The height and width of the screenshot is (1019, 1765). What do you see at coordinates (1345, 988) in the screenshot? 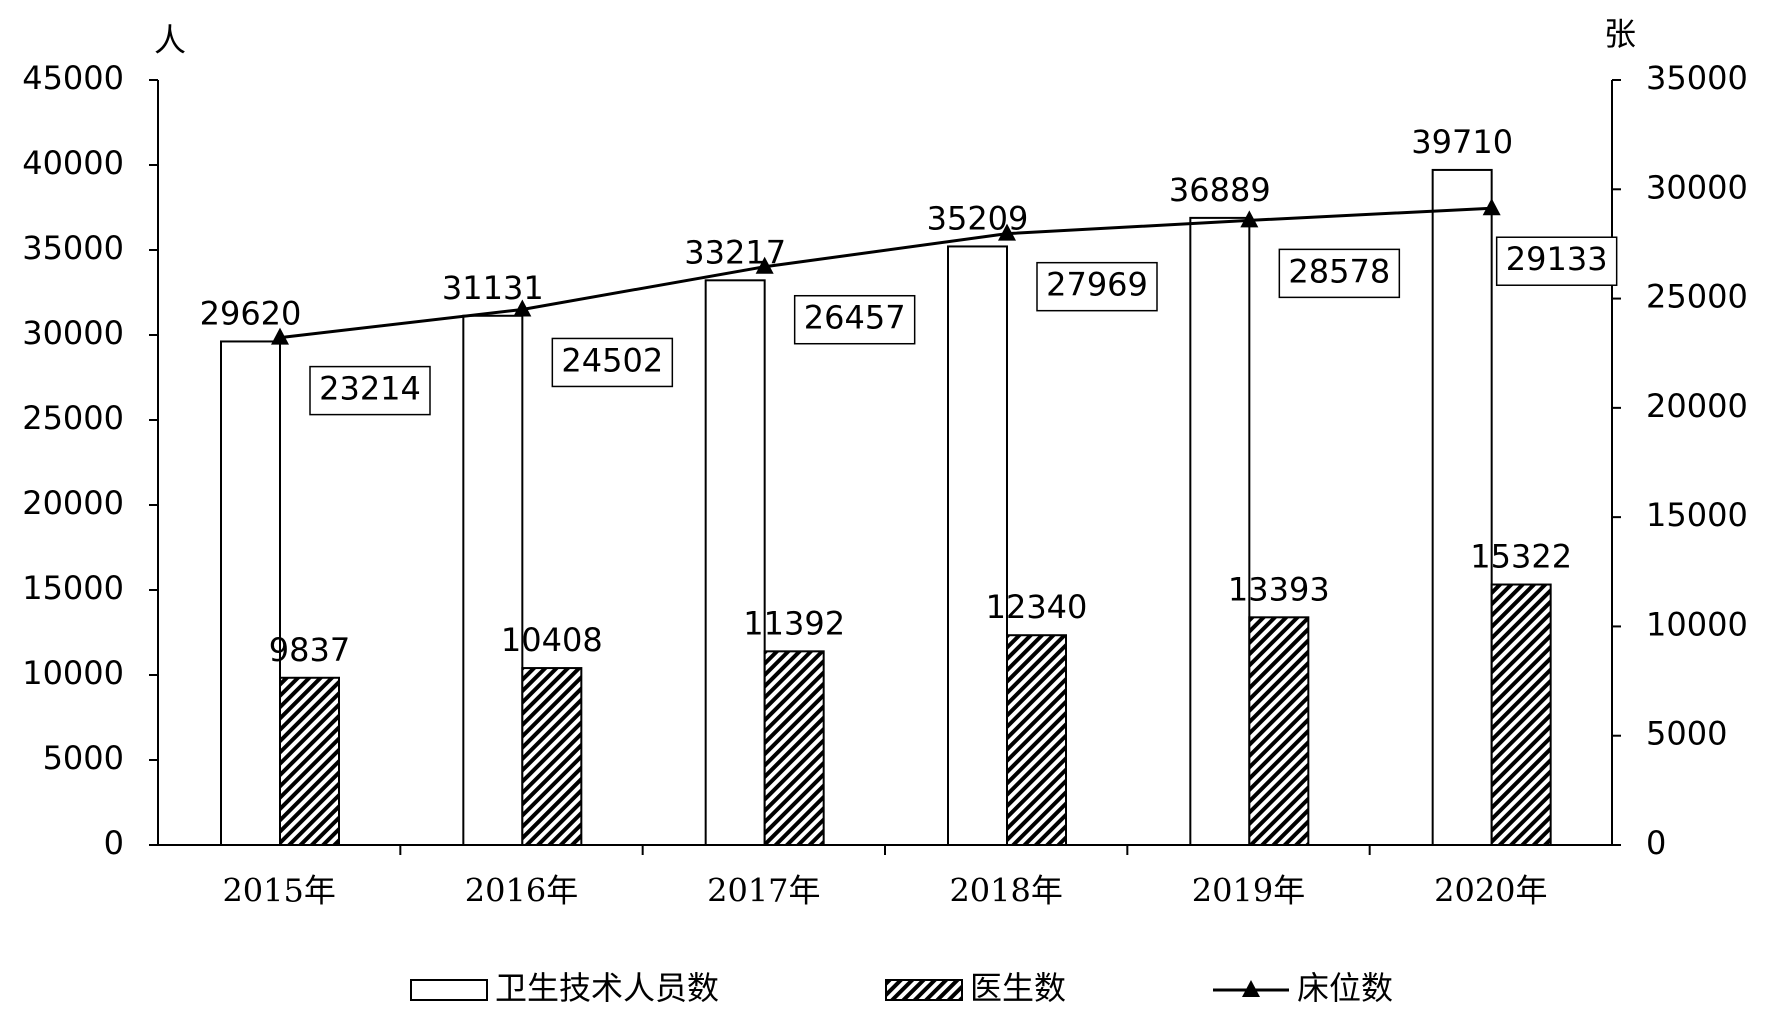
I see `legend-label: 床位数` at bounding box center [1345, 988].